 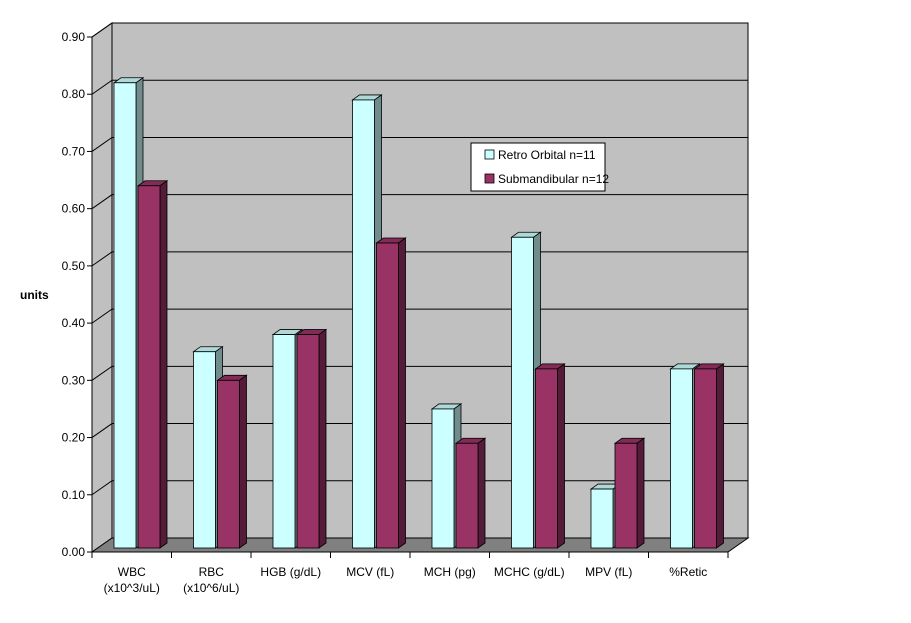 What do you see at coordinates (74, 380) in the screenshot?
I see `y-tick-label: 0.30` at bounding box center [74, 380].